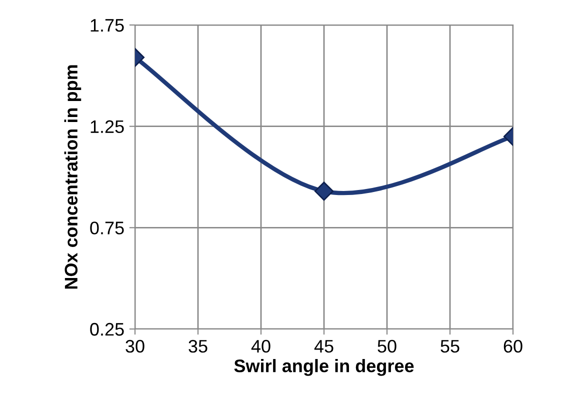 The image size is (572, 419). What do you see at coordinates (324, 367) in the screenshot?
I see `x-axis-title: Swirl angle in degree` at bounding box center [324, 367].